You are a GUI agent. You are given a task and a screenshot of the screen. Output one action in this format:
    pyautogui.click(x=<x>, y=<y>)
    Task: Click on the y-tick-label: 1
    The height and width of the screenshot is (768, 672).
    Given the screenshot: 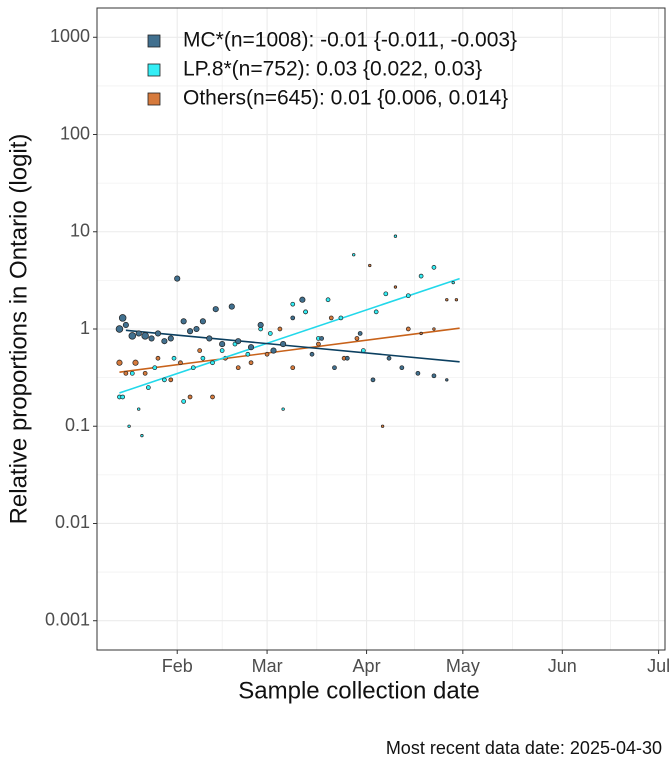 What is the action you would take?
    pyautogui.click(x=85, y=328)
    